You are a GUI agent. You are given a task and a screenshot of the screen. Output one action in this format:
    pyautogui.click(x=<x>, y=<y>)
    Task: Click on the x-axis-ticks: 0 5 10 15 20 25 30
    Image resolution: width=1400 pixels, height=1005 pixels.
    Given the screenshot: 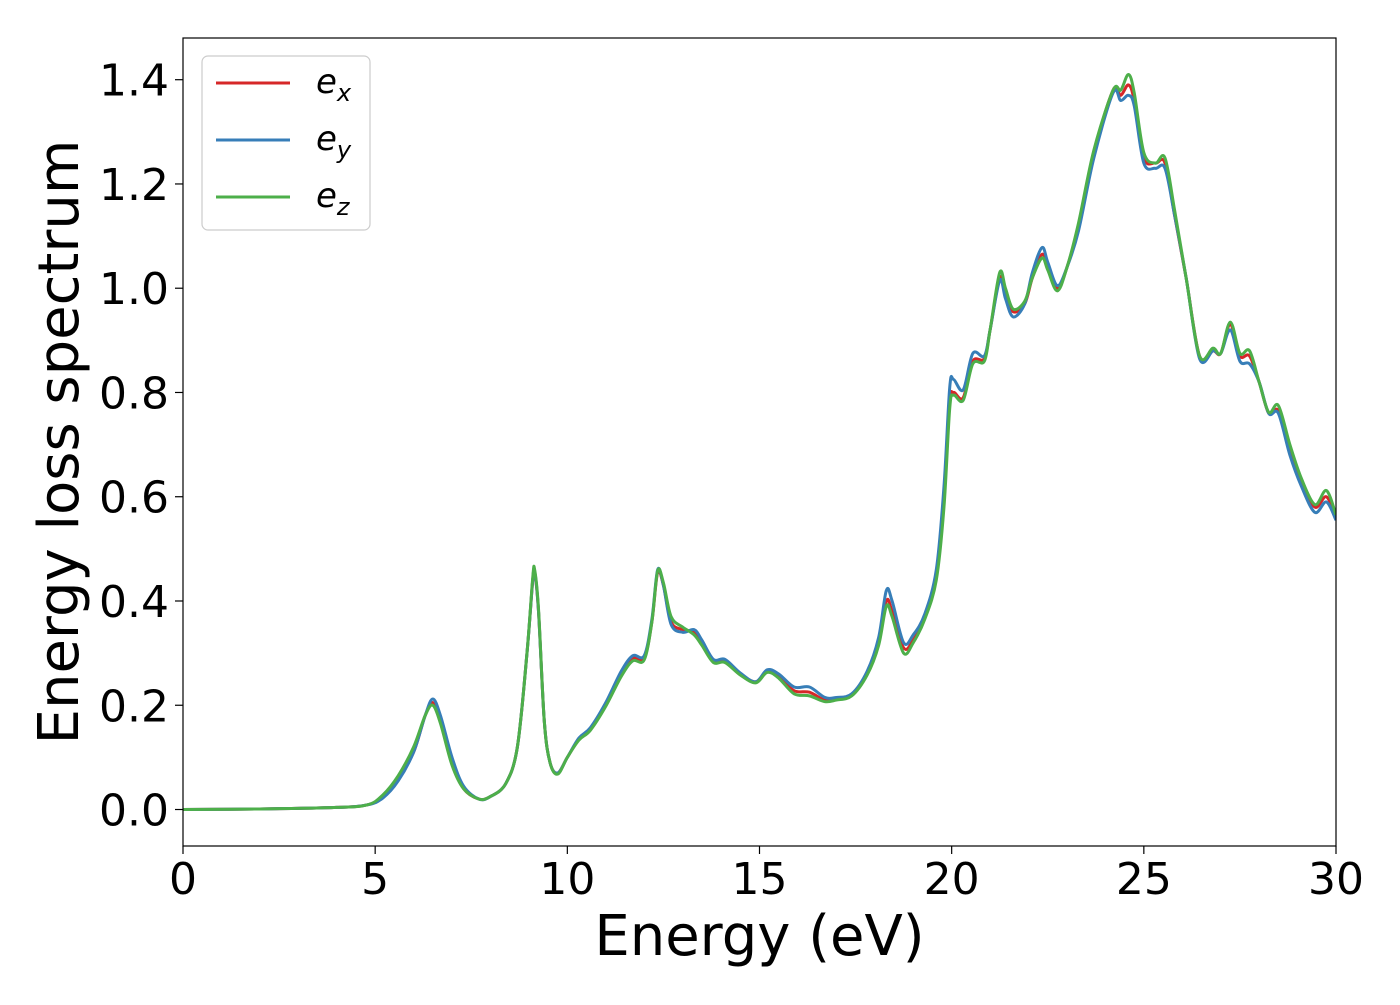 What is the action you would take?
    pyautogui.click(x=766, y=875)
    